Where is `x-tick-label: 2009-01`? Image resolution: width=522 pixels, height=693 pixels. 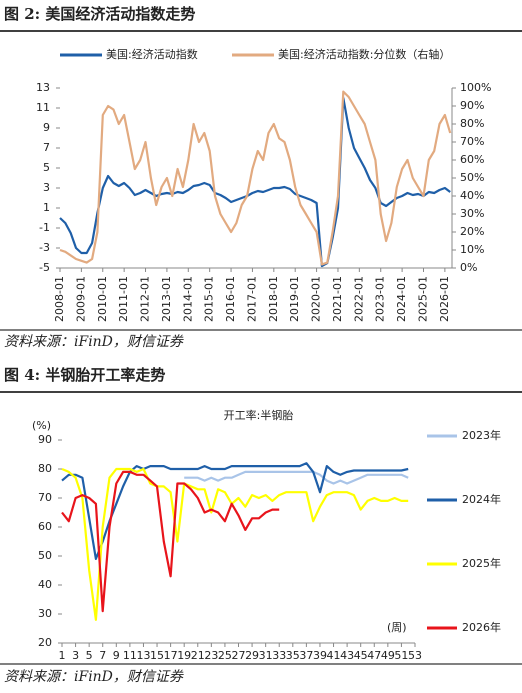 x-tick-label: 2009-01 is located at coordinates (80, 299).